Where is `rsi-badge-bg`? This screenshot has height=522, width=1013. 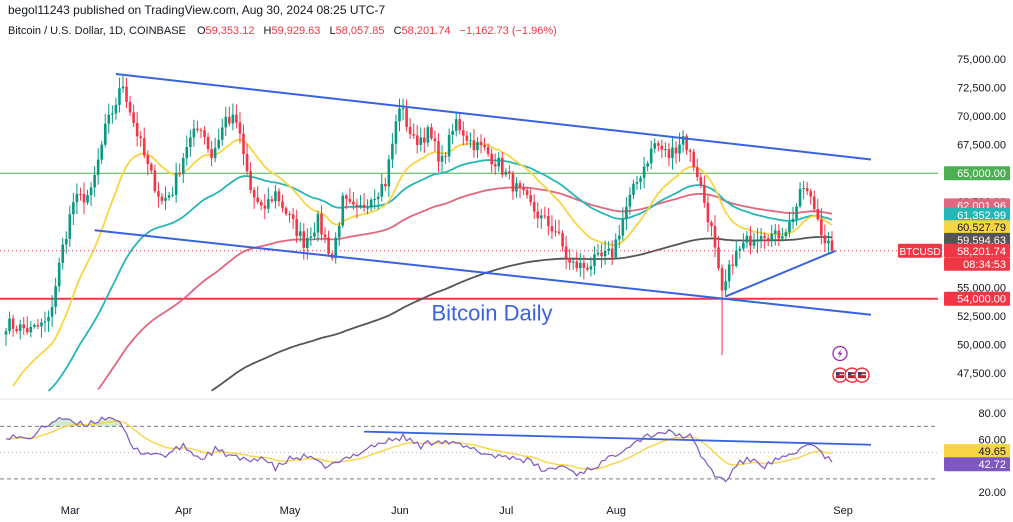 rsi-badge-bg is located at coordinates (977, 464).